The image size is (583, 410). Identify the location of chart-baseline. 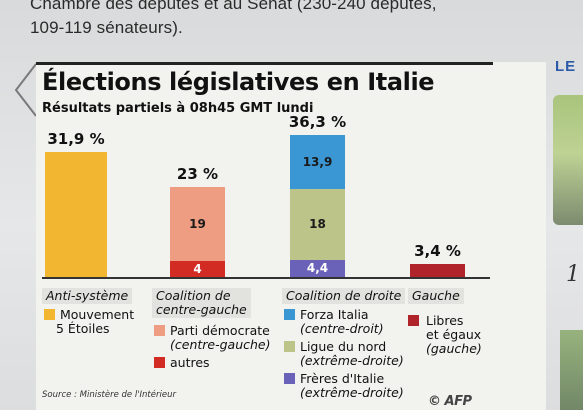
(266, 278).